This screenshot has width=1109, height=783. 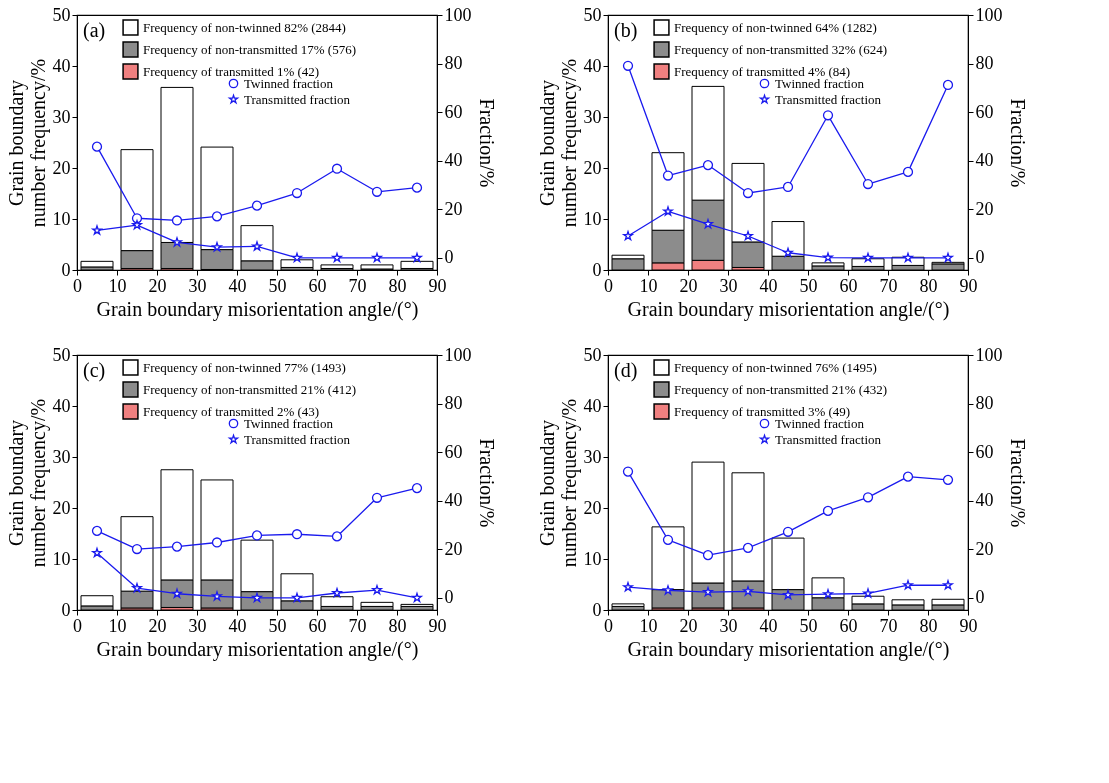 What do you see at coordinates (781, 49) in the screenshot?
I see `legend-label: Frequency of non-transmitted 32% (624)` at bounding box center [781, 49].